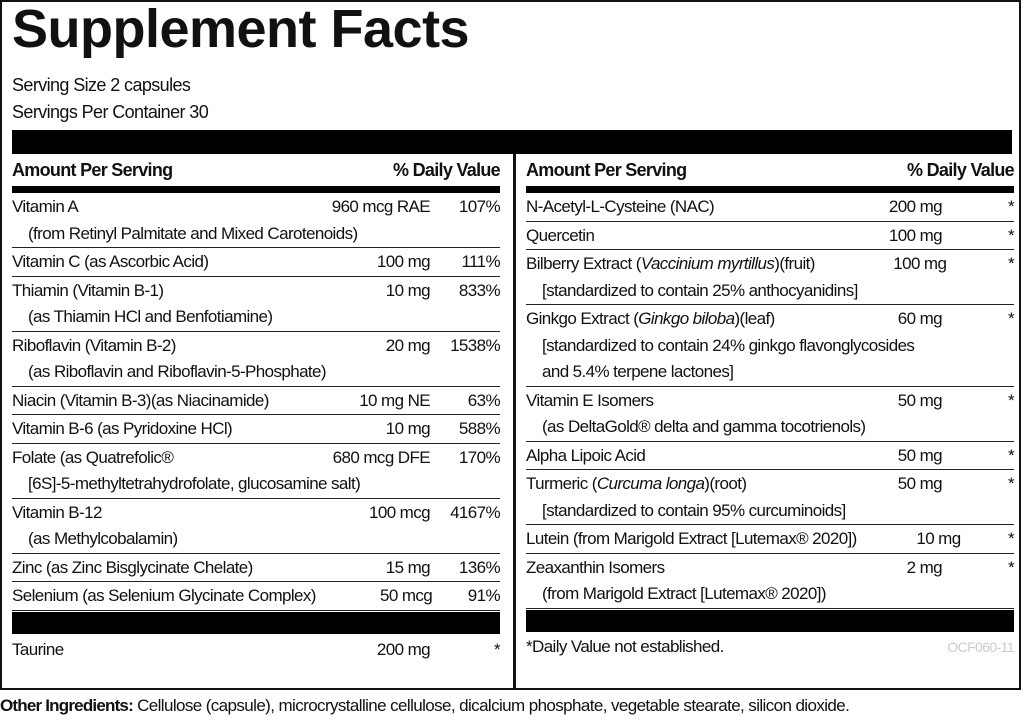 Image resolution: width=1024 pixels, height=725 pixels. What do you see at coordinates (101, 85) in the screenshot?
I see `serving-size: Serving Size 2 capsules` at bounding box center [101, 85].